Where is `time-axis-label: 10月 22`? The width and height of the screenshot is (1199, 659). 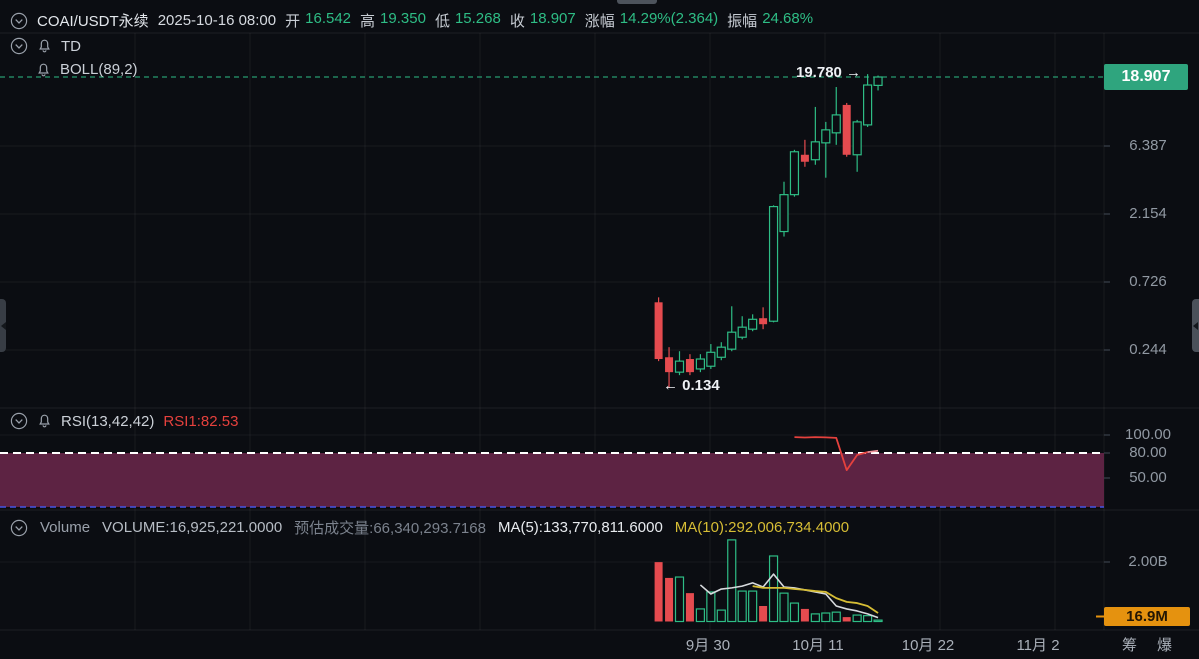 time-axis-label: 10月 22 is located at coordinates (928, 645).